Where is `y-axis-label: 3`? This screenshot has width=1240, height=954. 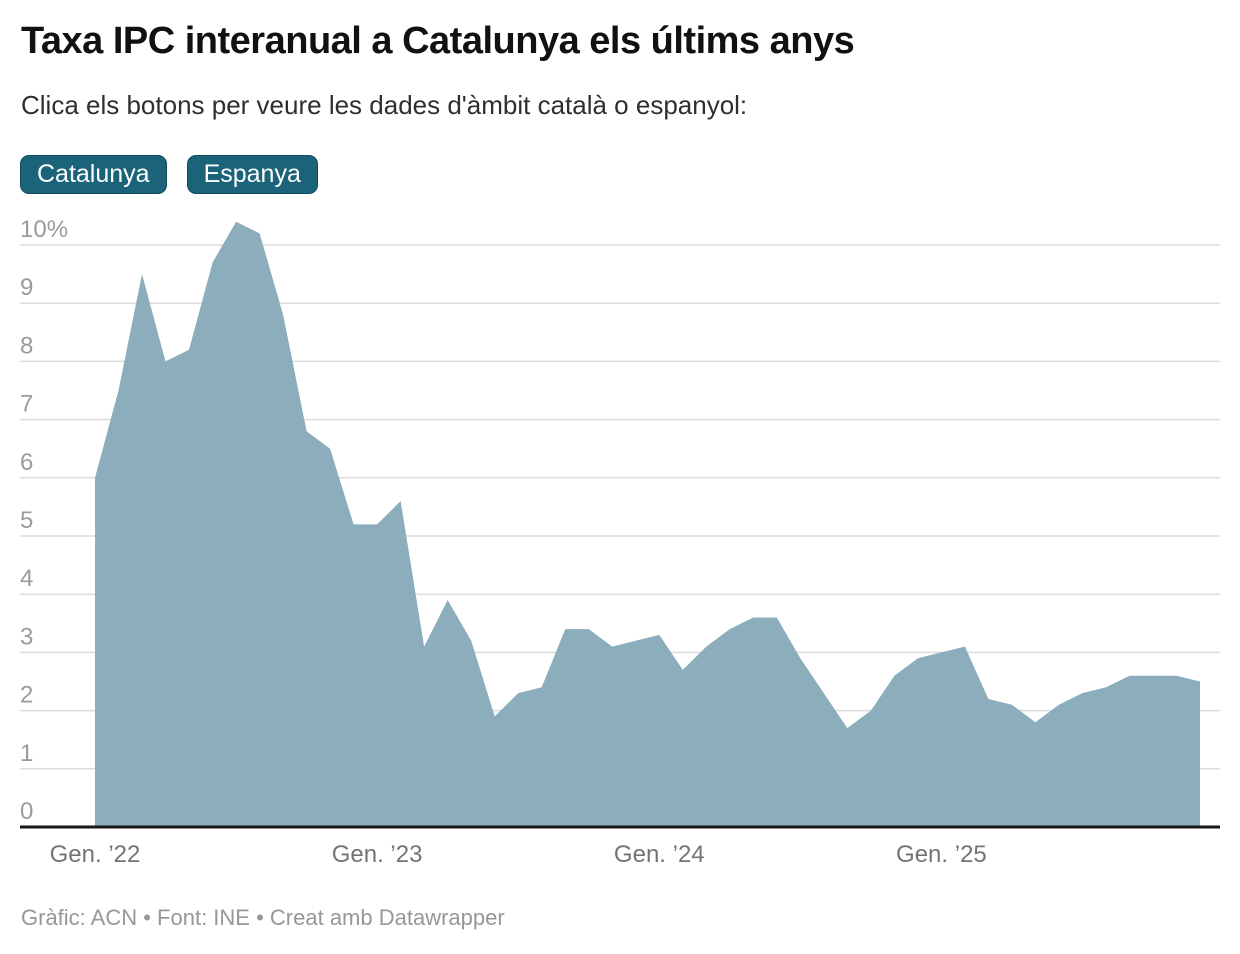 y-axis-label: 3 is located at coordinates (26, 636).